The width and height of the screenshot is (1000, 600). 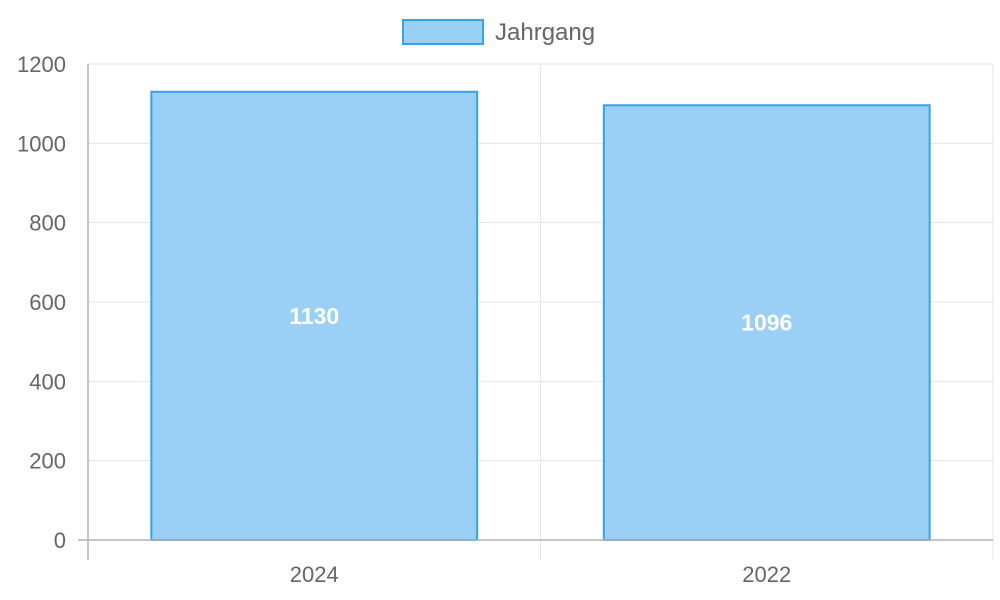 I want to click on y-tick-label: 800, so click(x=47, y=223).